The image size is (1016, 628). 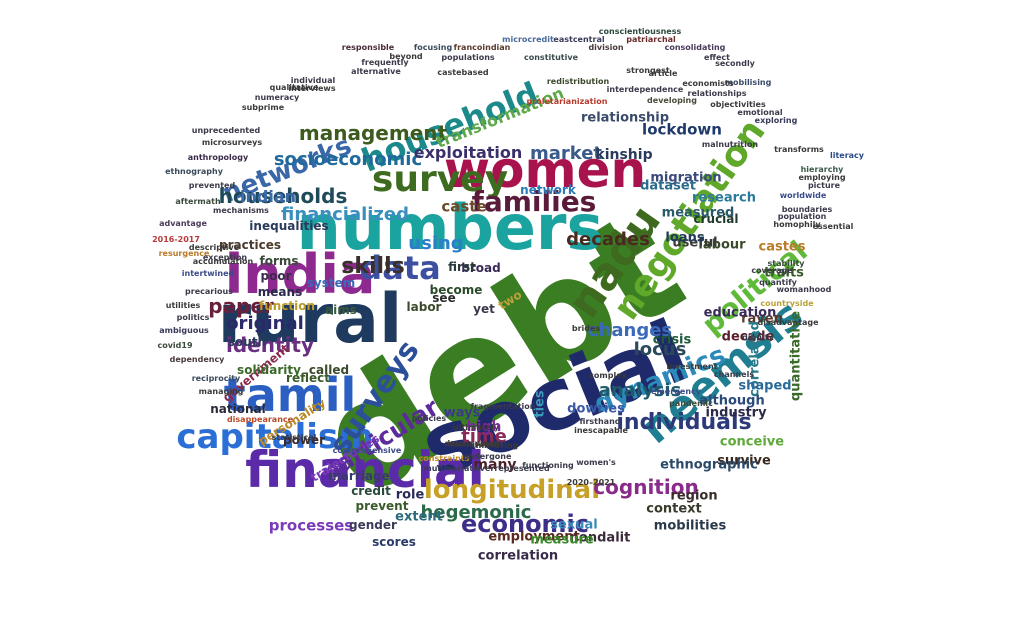 I want to click on word-cloud-term: fragmentation, so click(x=503, y=406).